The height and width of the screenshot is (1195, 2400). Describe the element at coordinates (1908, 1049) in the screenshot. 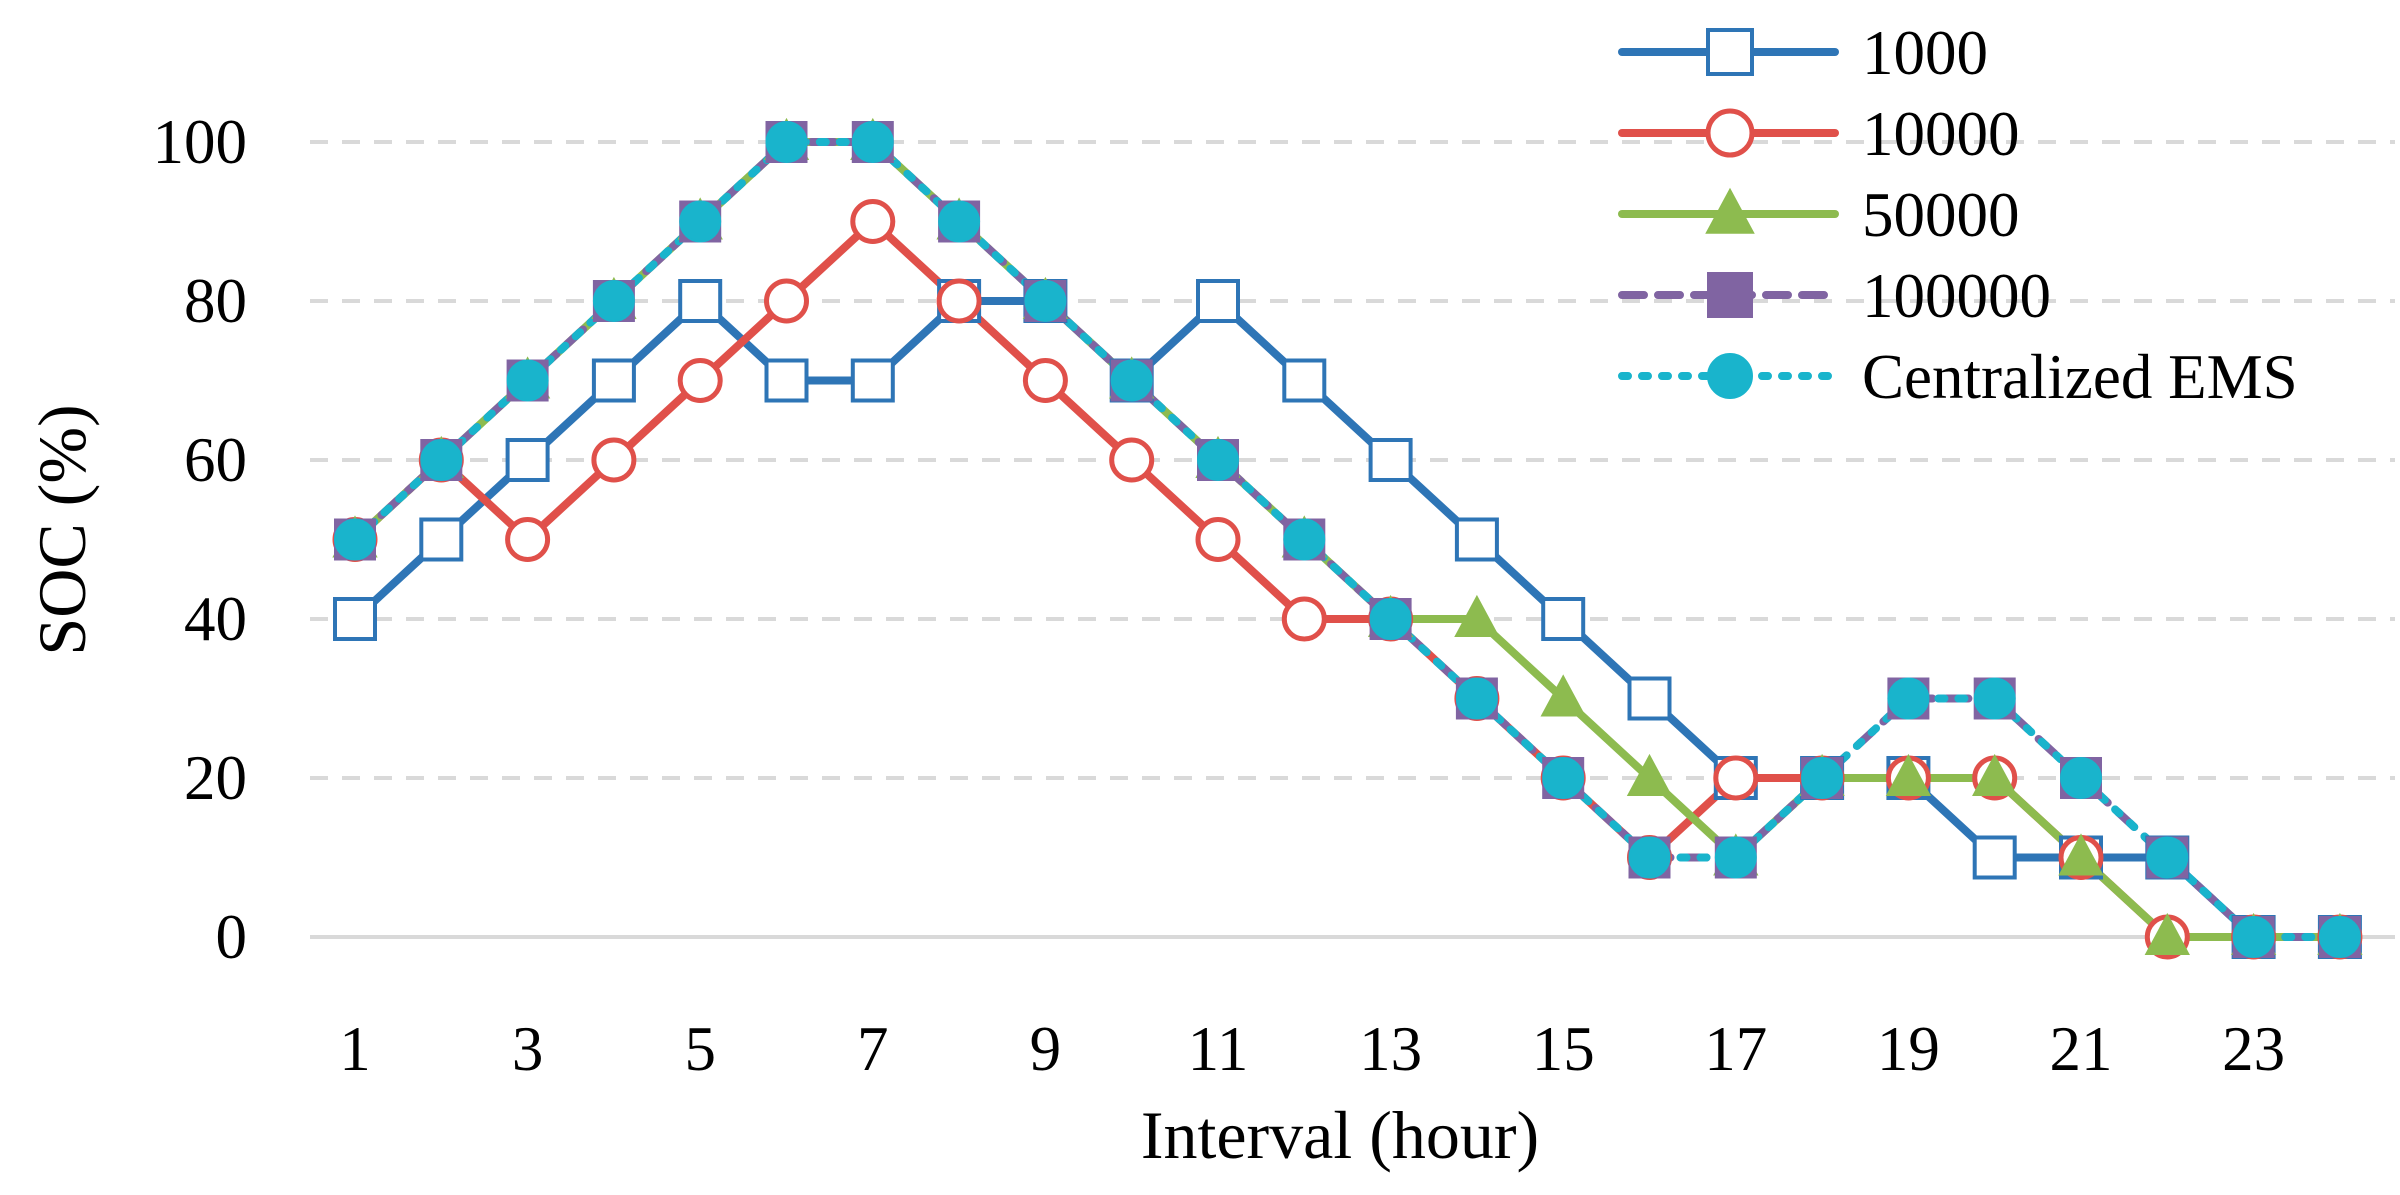

I see `x-tick-label: 19` at that location.